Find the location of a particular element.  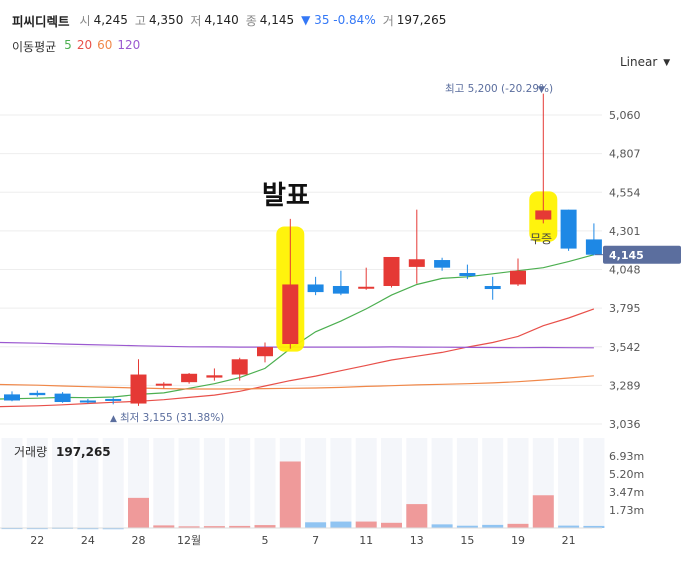

x-axis-tick-label: 5 is located at coordinates (265, 540).